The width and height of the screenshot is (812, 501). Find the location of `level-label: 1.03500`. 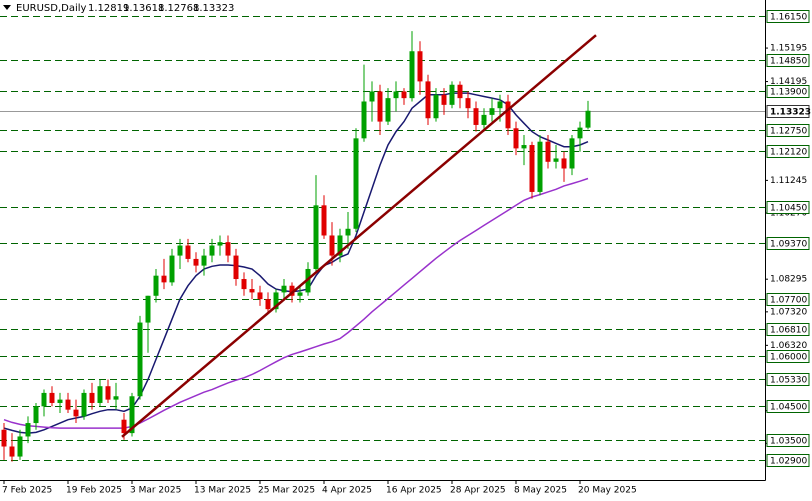

level-label: 1.03500 is located at coordinates (788, 442).